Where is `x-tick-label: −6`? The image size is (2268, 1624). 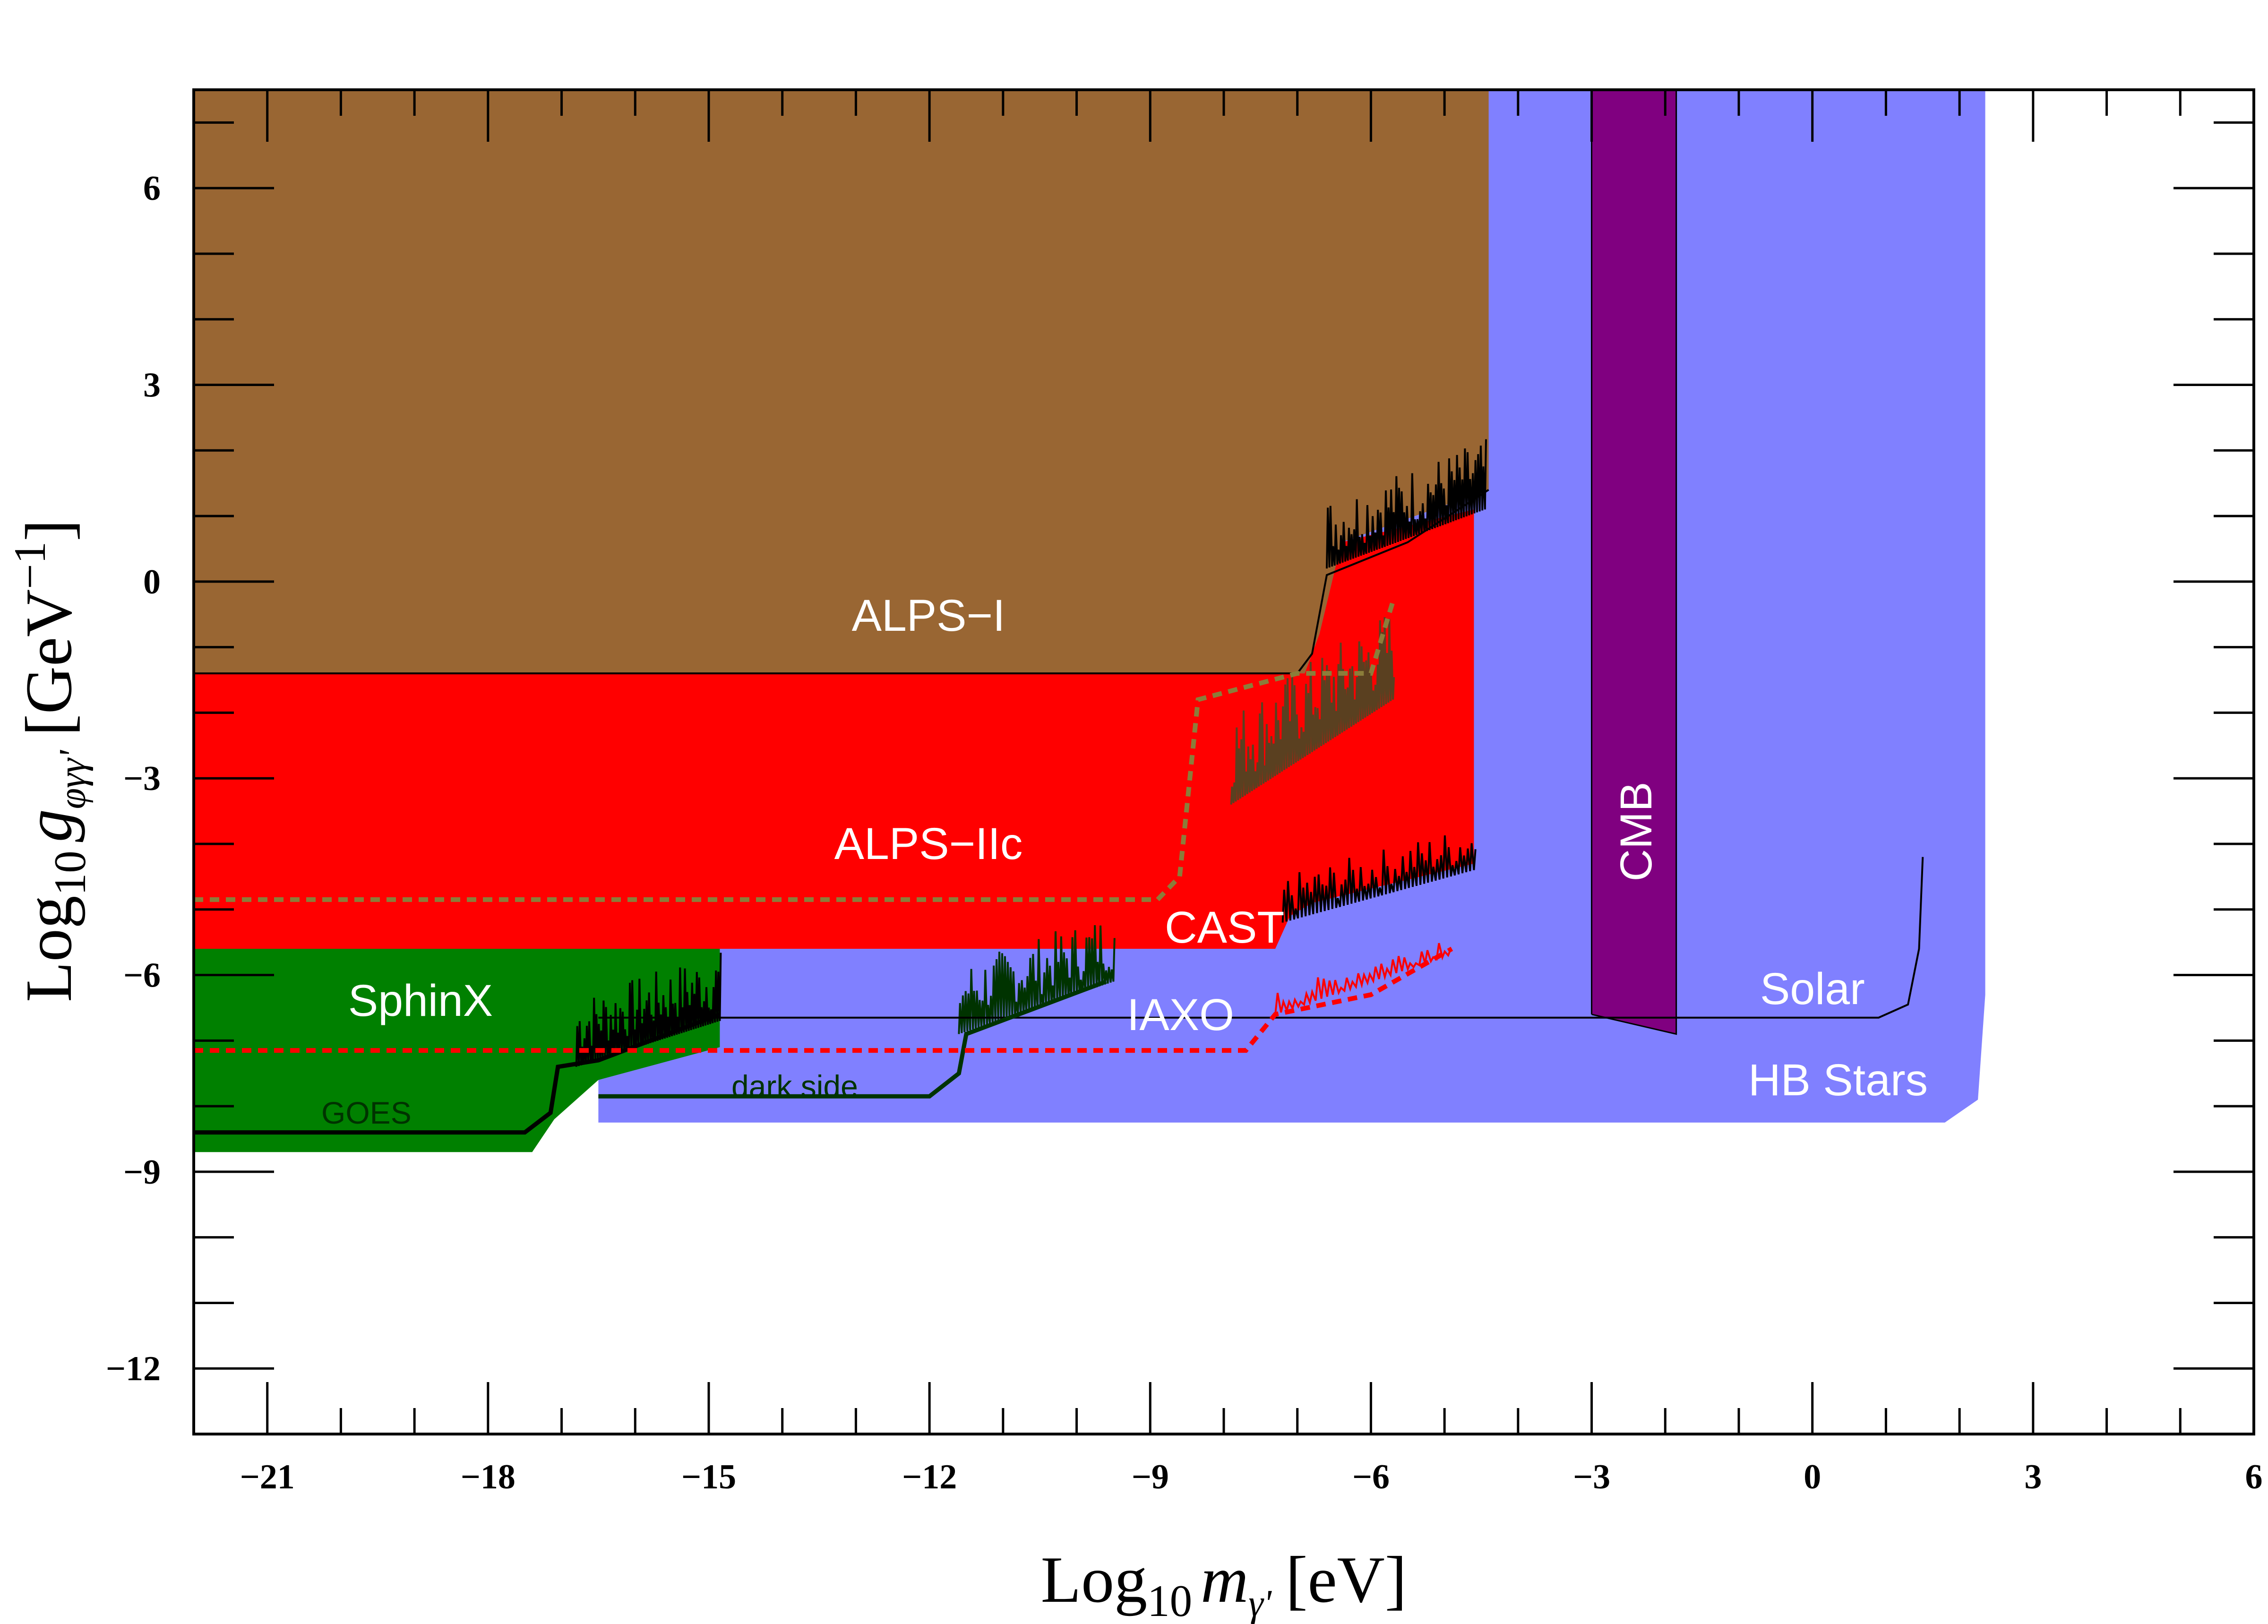 x-tick-label: −6 is located at coordinates (1371, 1477).